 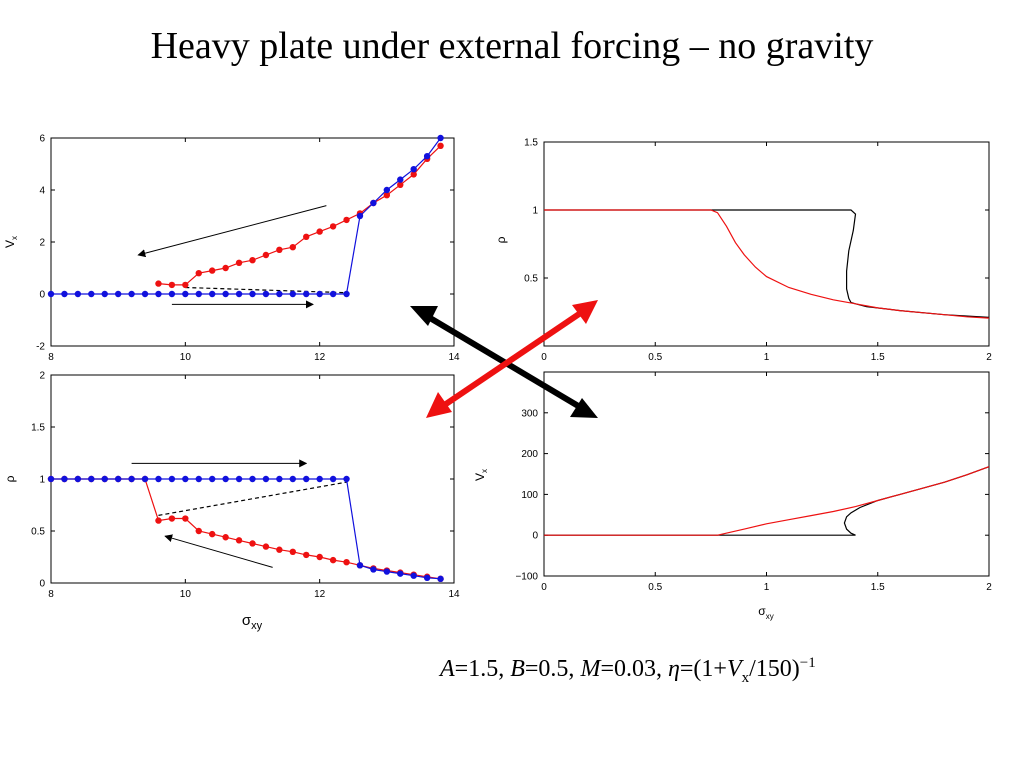 What do you see at coordinates (479, 669) in the screenshot?
I see `formula-A-value: =1.5,` at bounding box center [479, 669].